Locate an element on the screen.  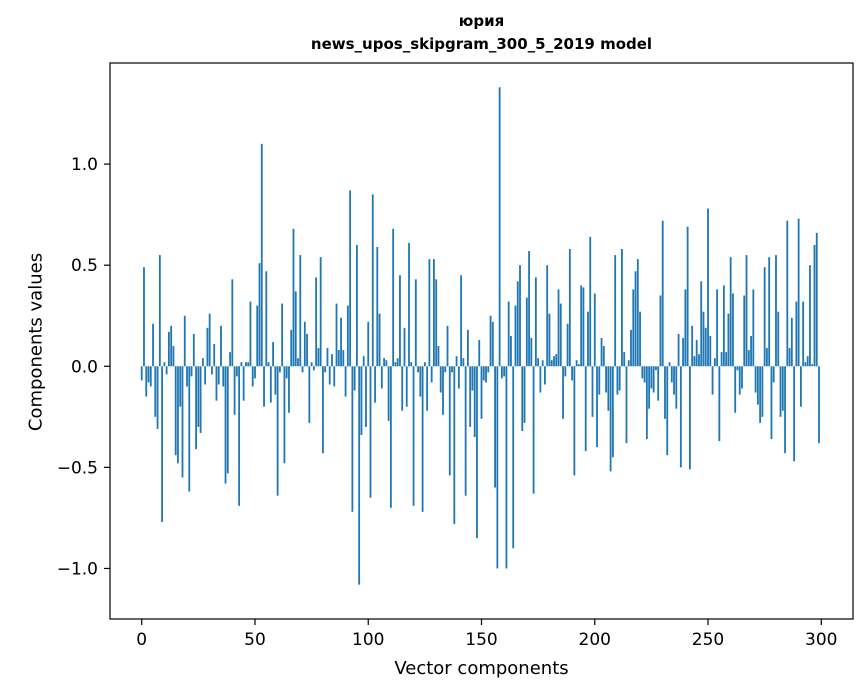
x-axis-ticks: 0 50 100 150 200 250 300 is located at coordinates (487, 634).